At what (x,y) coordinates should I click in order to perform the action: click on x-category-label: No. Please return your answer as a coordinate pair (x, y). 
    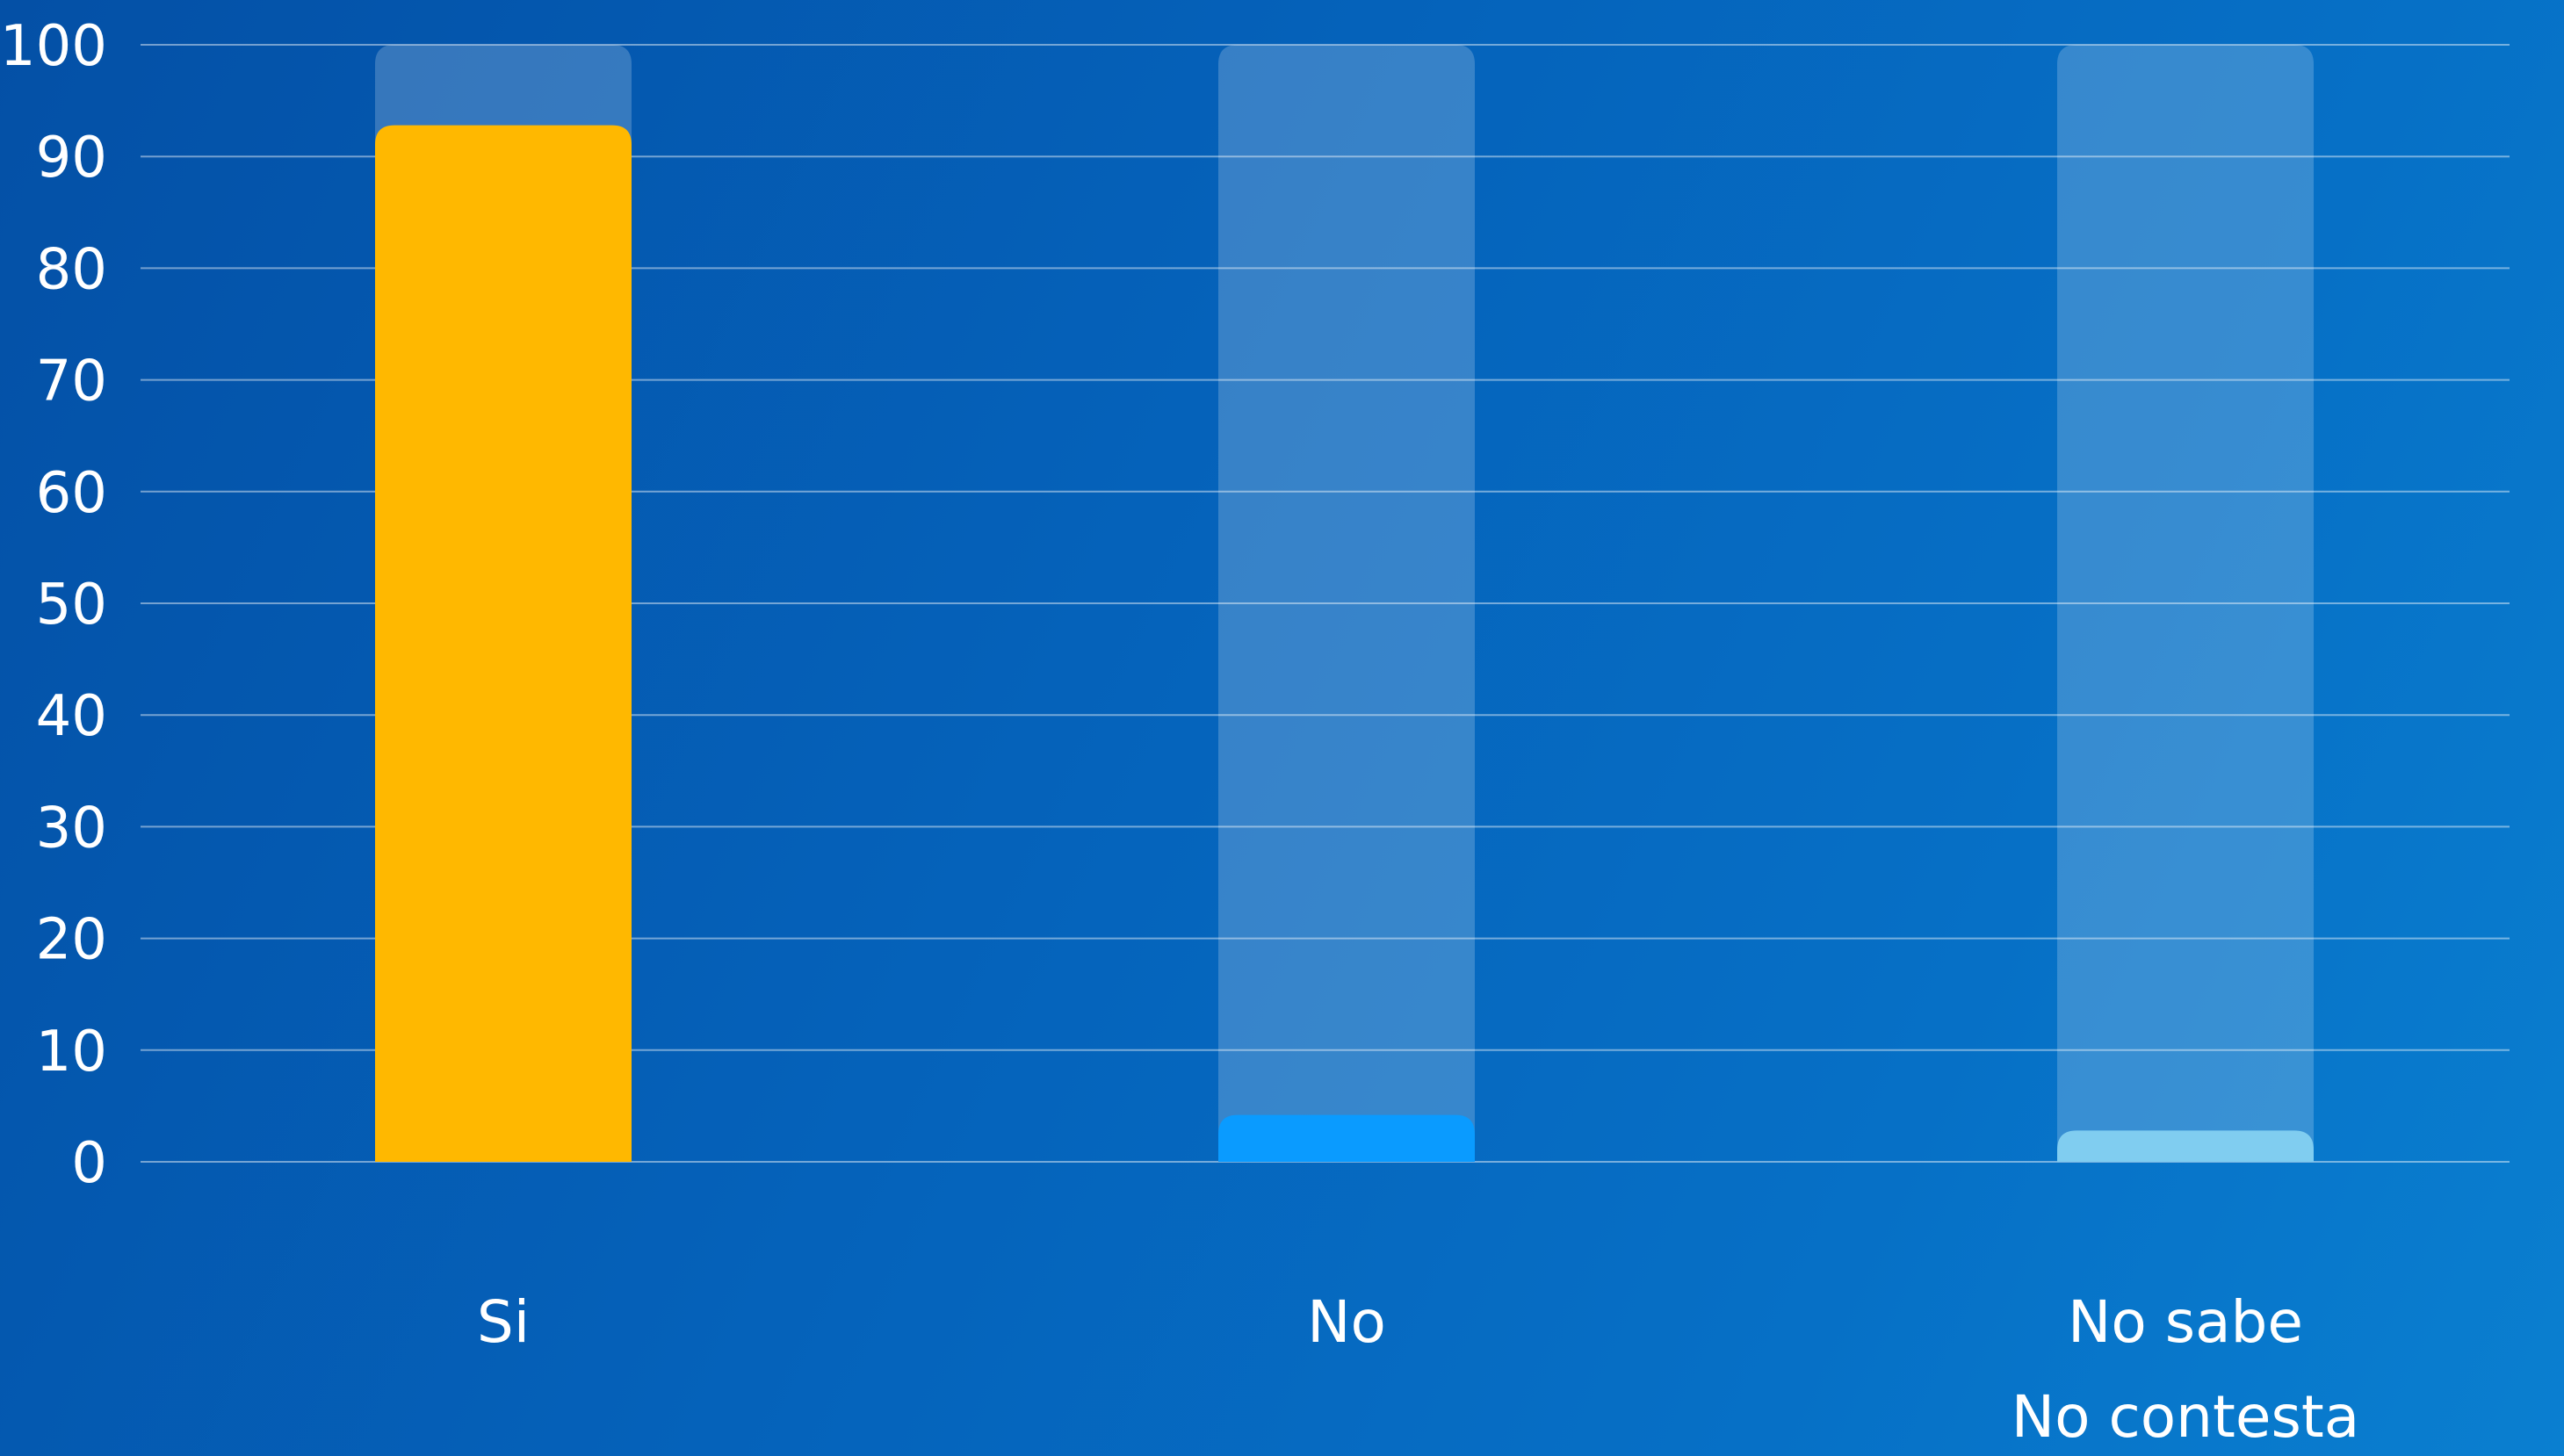
    Looking at the image, I should click on (1346, 1322).